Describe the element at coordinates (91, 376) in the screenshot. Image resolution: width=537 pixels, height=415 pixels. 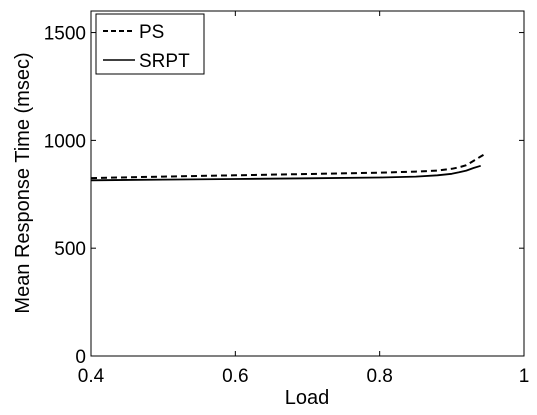
I see `x-tick-label: 0.4` at that location.